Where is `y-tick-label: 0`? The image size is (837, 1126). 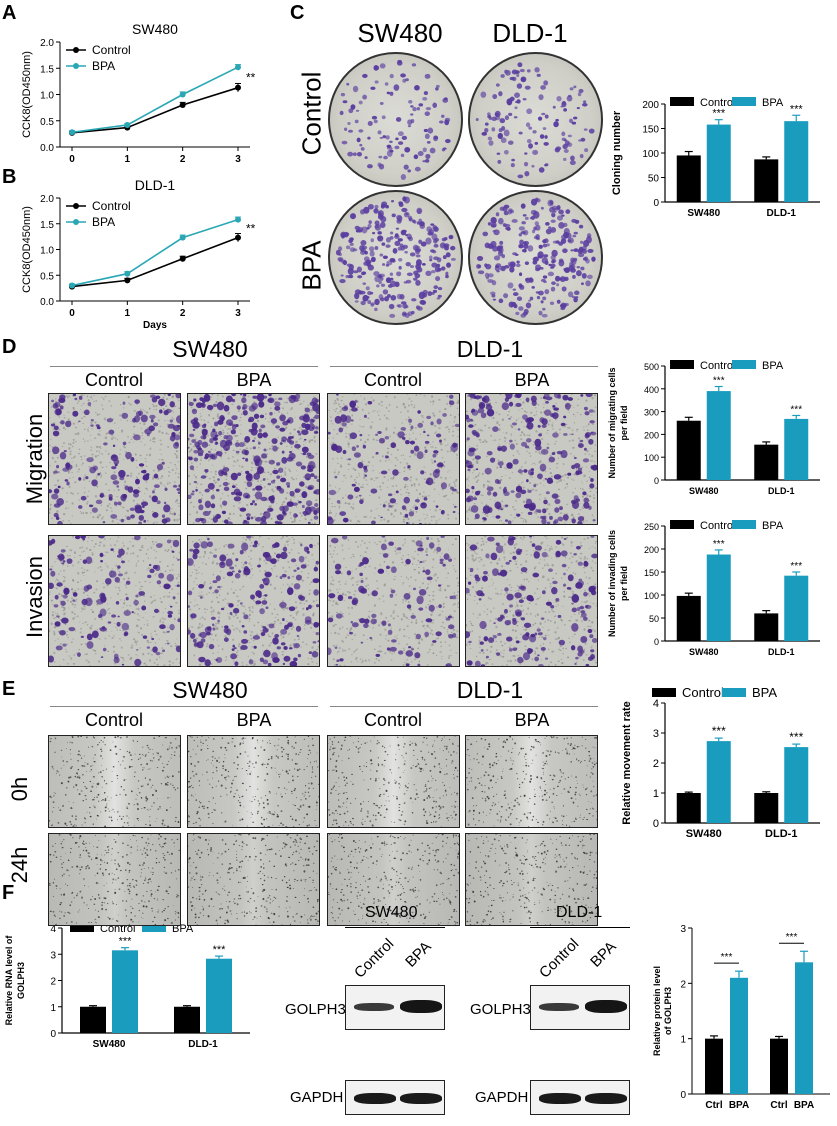 y-tick-label: 0 is located at coordinates (656, 203).